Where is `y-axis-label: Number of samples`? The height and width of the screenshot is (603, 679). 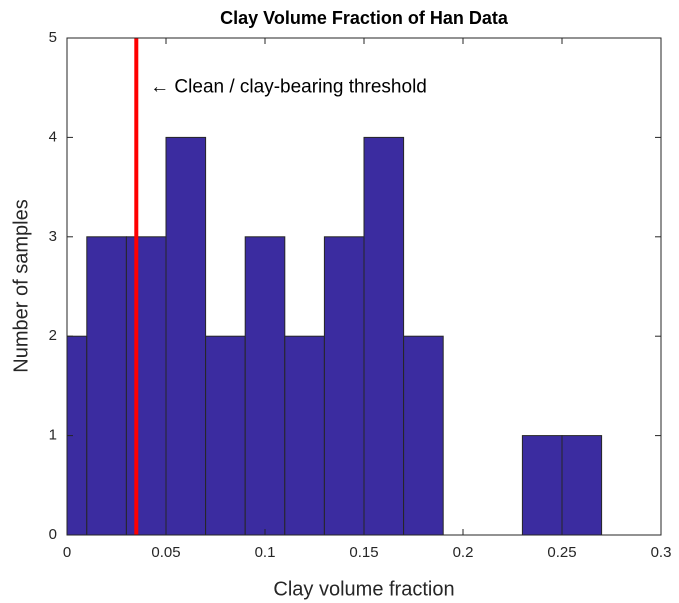 y-axis-label: Number of samples is located at coordinates (21, 285).